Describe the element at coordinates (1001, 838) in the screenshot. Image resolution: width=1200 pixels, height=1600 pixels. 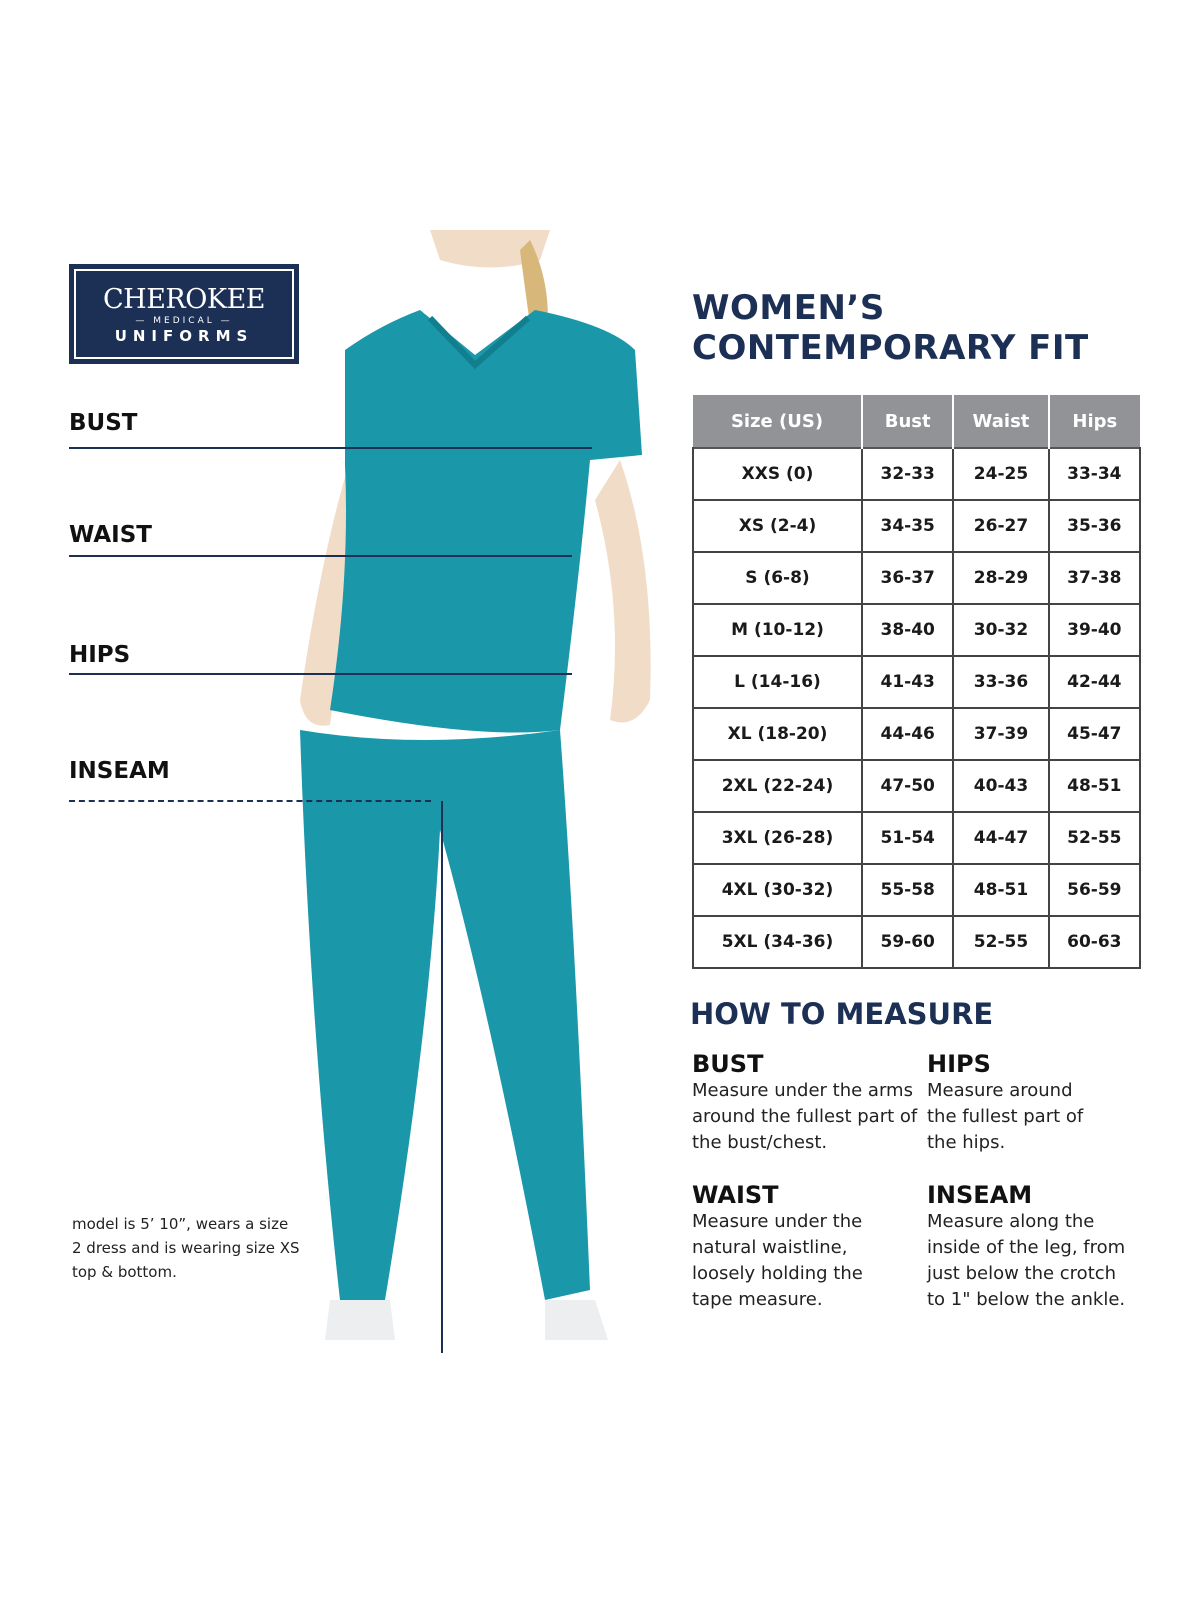
I see `table-cell: 44-47` at that location.